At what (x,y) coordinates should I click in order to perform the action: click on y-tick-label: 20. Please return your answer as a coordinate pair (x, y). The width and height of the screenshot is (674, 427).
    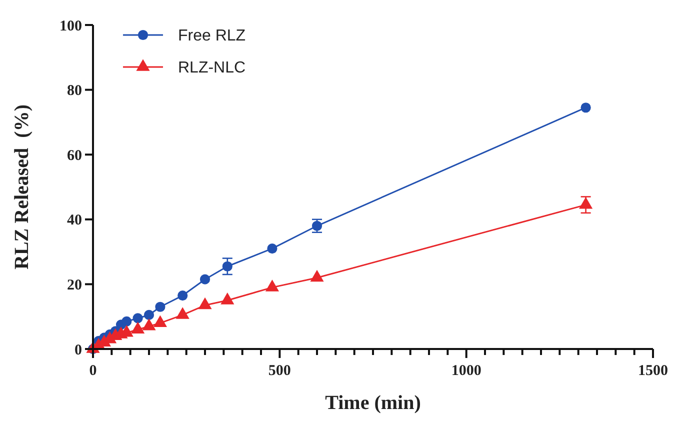
    Looking at the image, I should click on (74, 285).